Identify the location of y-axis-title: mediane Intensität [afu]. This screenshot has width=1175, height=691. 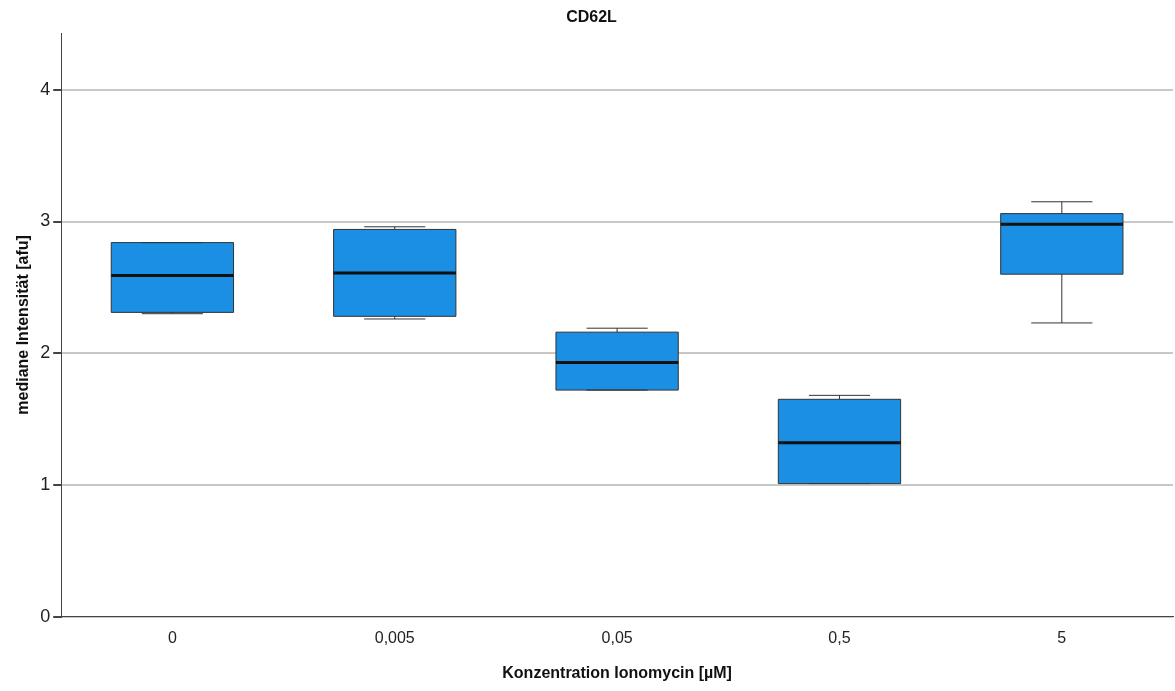
(23, 325).